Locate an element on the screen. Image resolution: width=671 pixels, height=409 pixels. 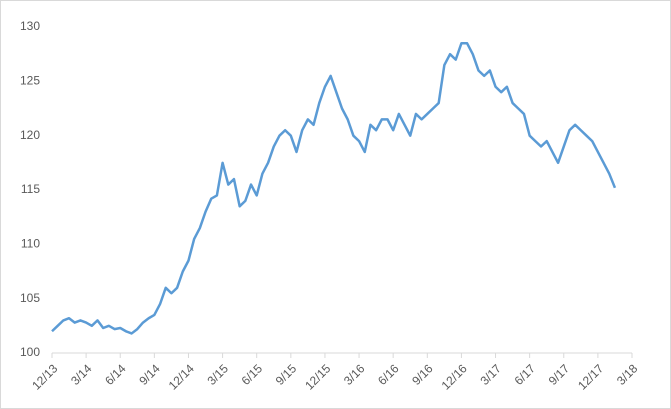
y-tick-label: 110 is located at coordinates (30, 244).